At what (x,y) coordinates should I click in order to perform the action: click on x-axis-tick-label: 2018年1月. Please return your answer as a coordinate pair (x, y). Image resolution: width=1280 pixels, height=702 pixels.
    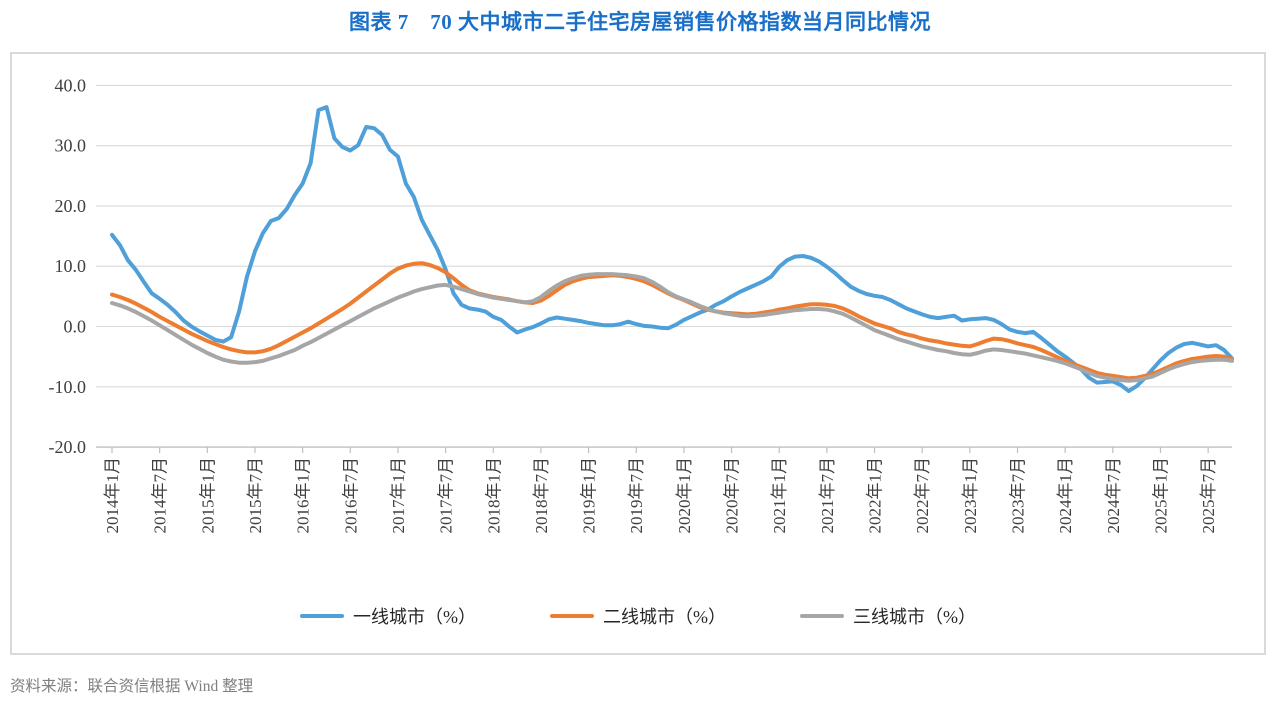
    Looking at the image, I should click on (493, 495).